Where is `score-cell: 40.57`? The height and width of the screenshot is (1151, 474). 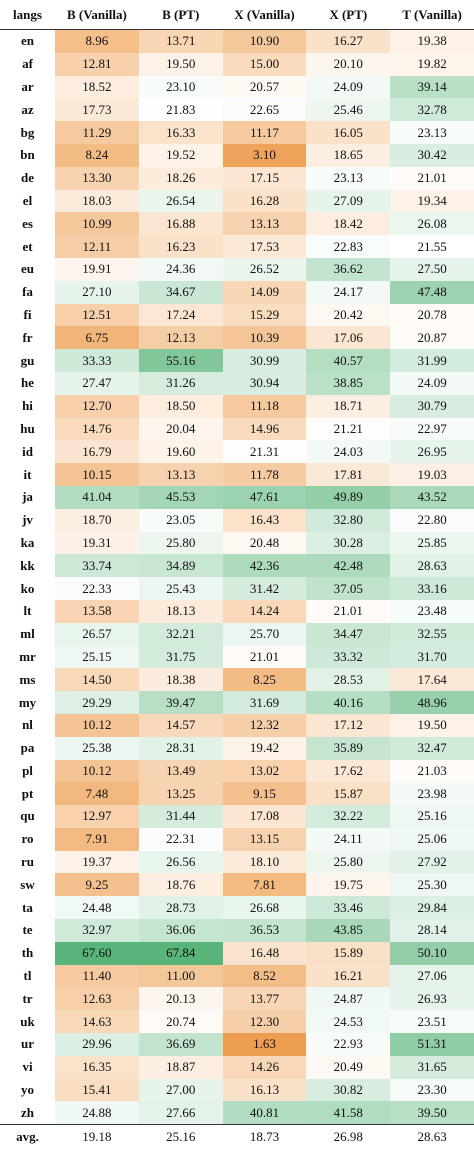 score-cell: 40.57 is located at coordinates (348, 360).